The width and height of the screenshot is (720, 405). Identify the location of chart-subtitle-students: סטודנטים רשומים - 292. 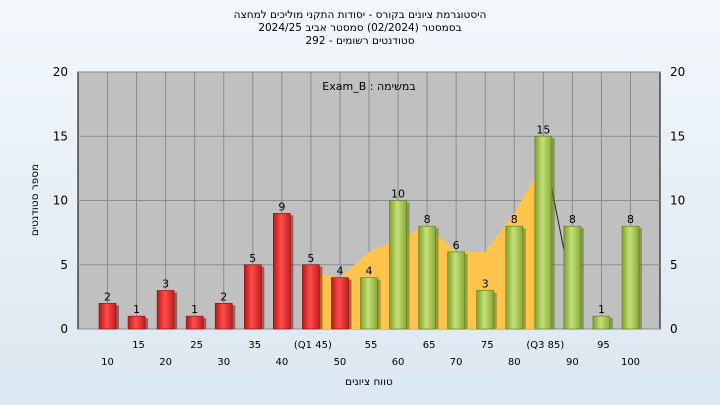
(360, 41).